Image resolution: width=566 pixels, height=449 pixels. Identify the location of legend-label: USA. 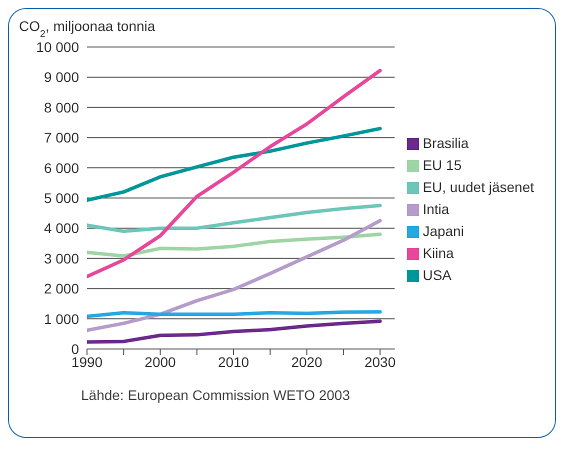
(437, 275).